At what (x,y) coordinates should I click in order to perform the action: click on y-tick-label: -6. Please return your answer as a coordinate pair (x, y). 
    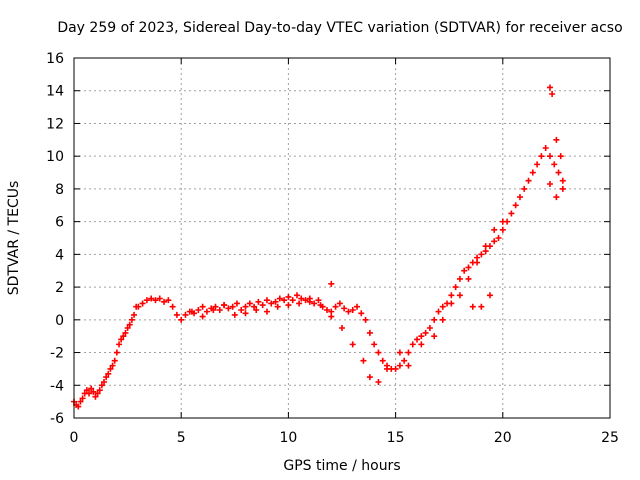
    Looking at the image, I should click on (57, 419).